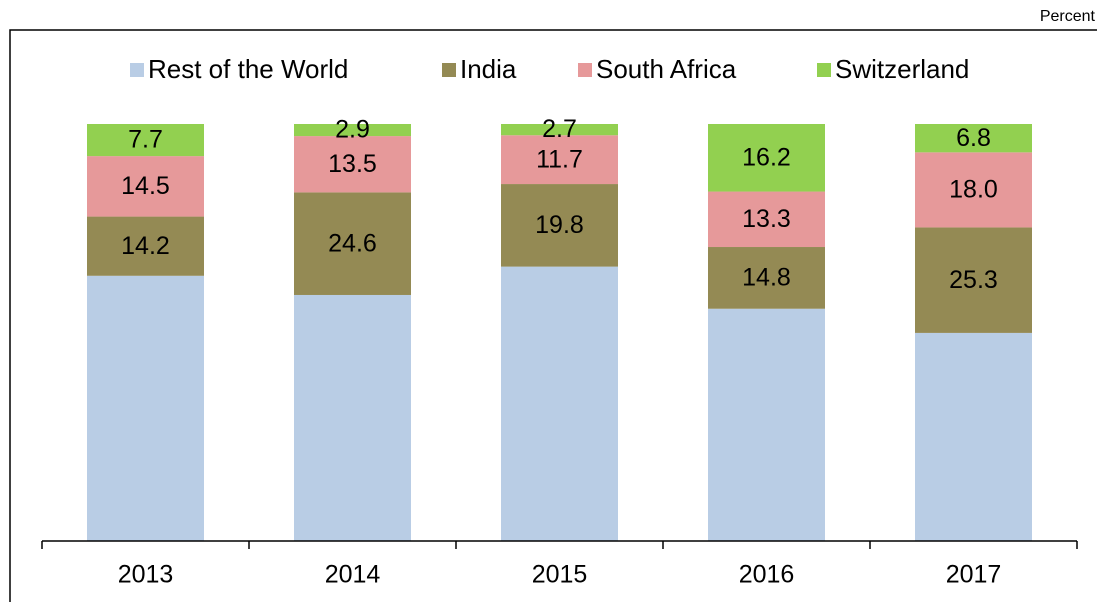  I want to click on data-label: 18.0, so click(973, 189).